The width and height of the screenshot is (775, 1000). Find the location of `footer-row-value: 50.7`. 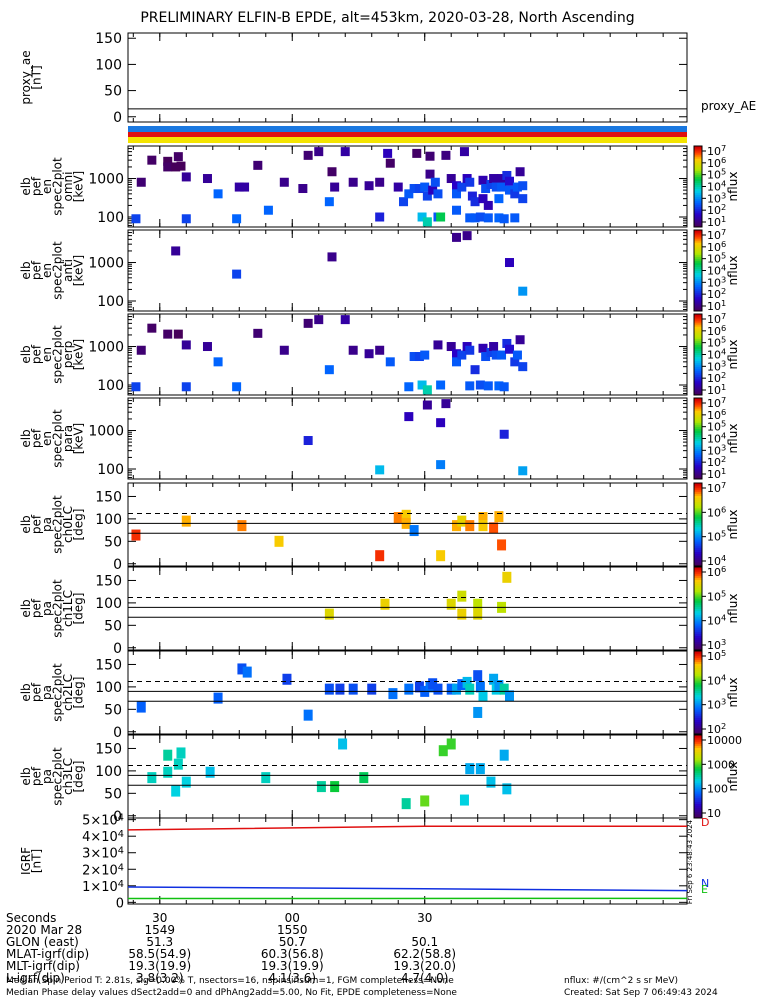

footer-row-value: 50.7 is located at coordinates (292, 942).